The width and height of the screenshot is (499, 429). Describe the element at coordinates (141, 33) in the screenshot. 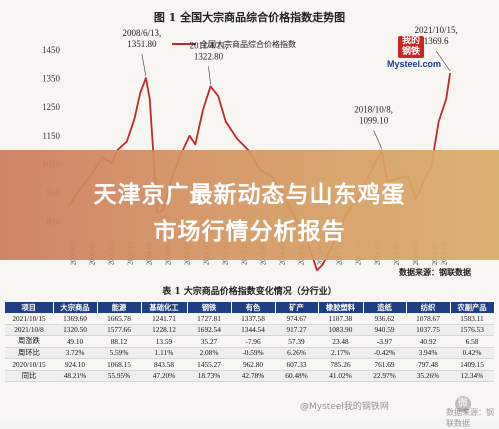

I see `annotation-label: 2008/6/13,` at that location.